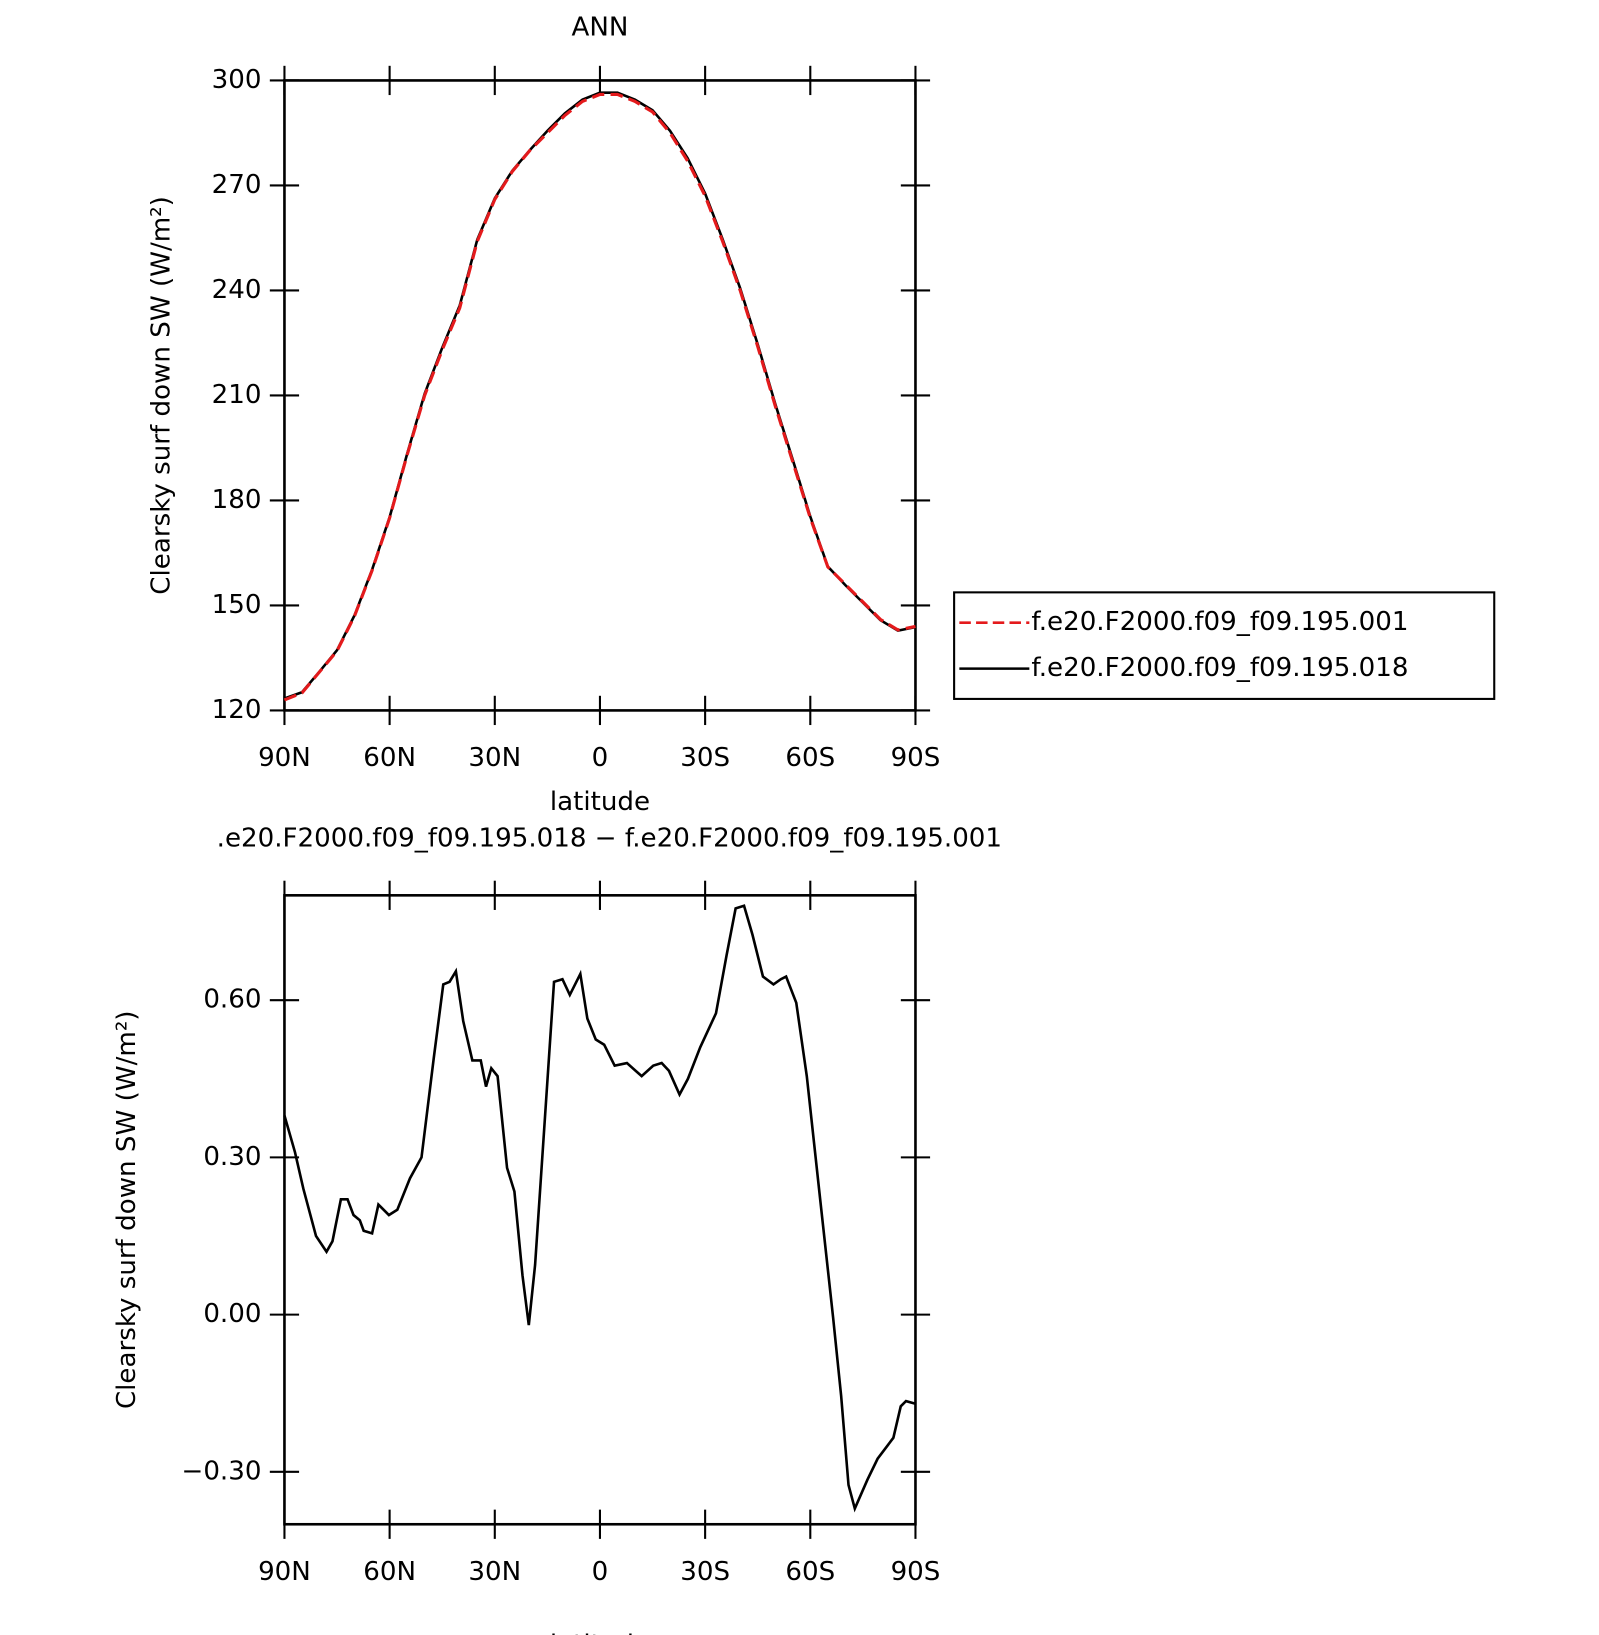  Describe the element at coordinates (237, 290) in the screenshot. I see `y-tick-label: 240` at that location.